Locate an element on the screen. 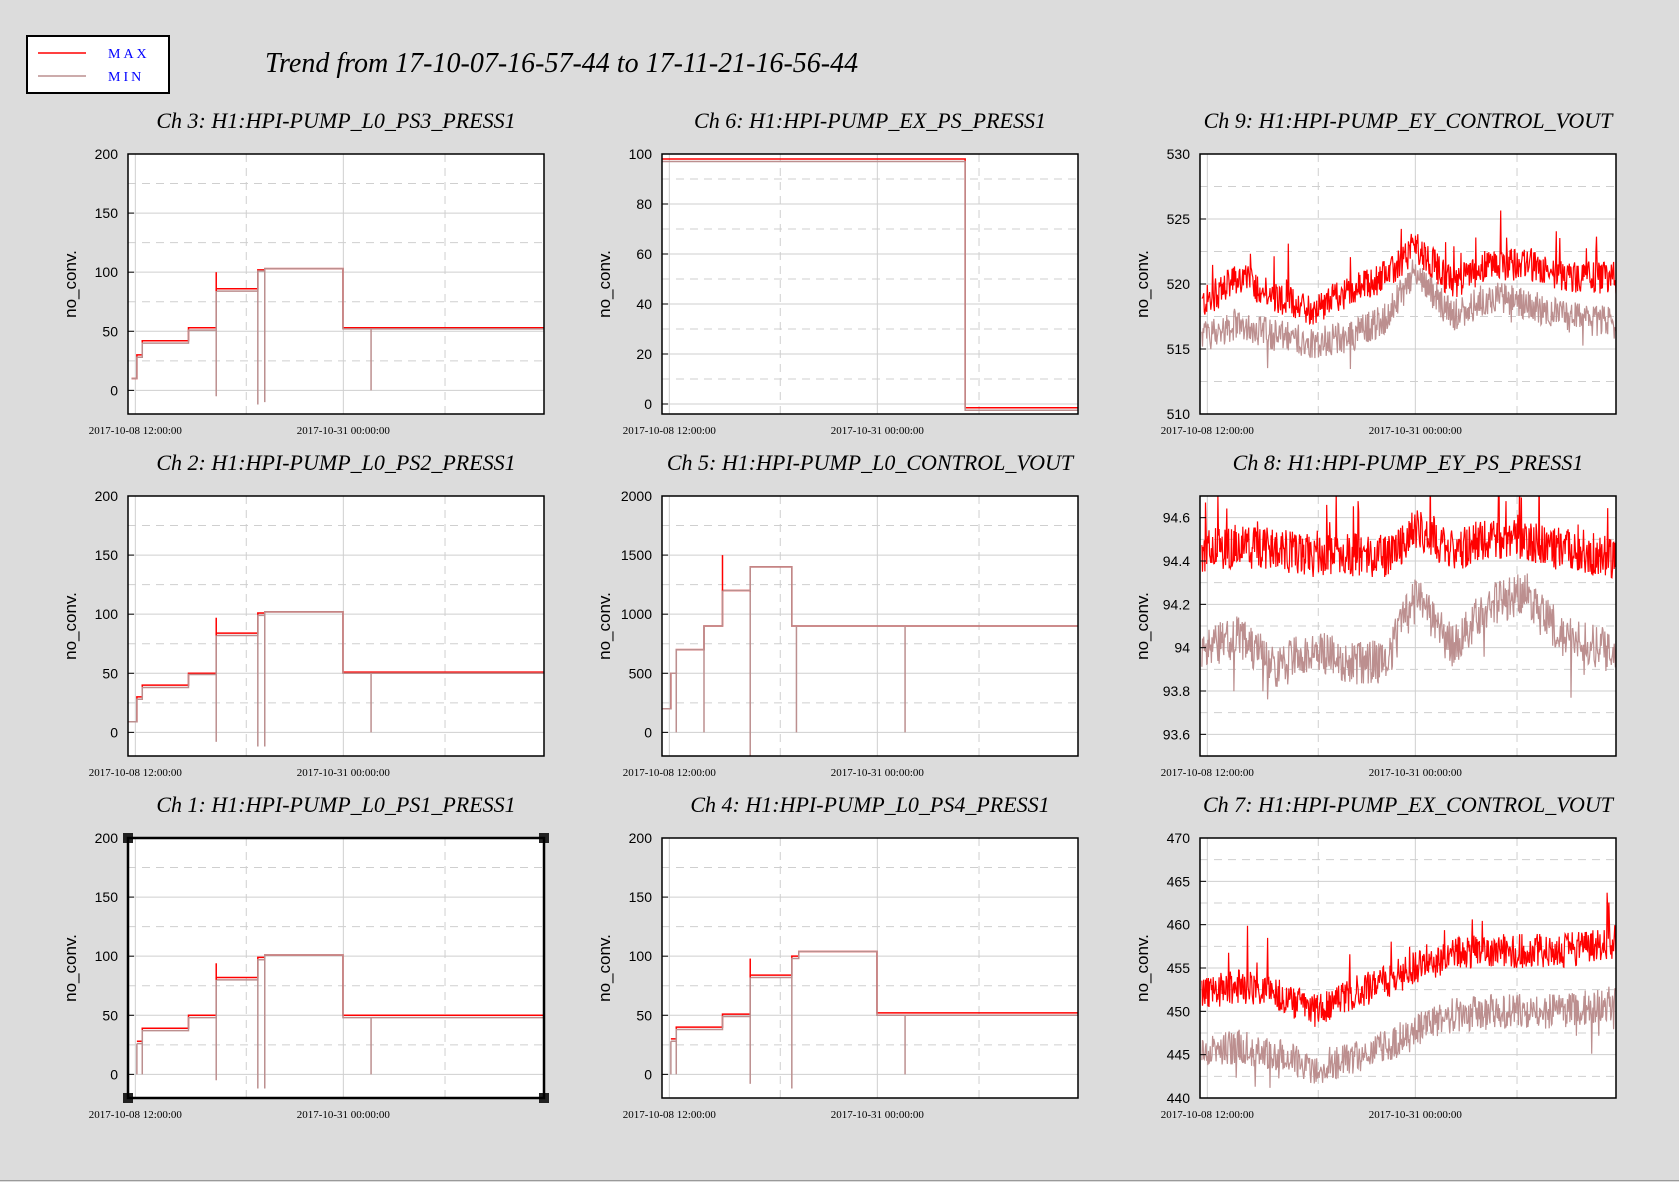  y-tick-label: 94 is located at coordinates (1182, 648).